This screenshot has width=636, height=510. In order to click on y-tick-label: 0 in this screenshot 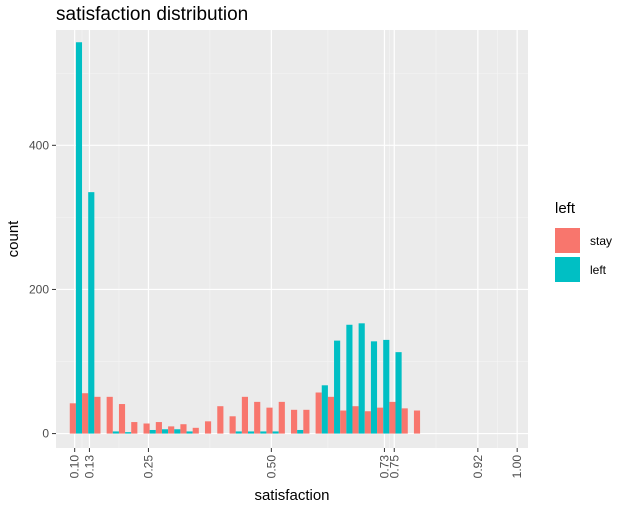, I will do `click(45, 434)`.